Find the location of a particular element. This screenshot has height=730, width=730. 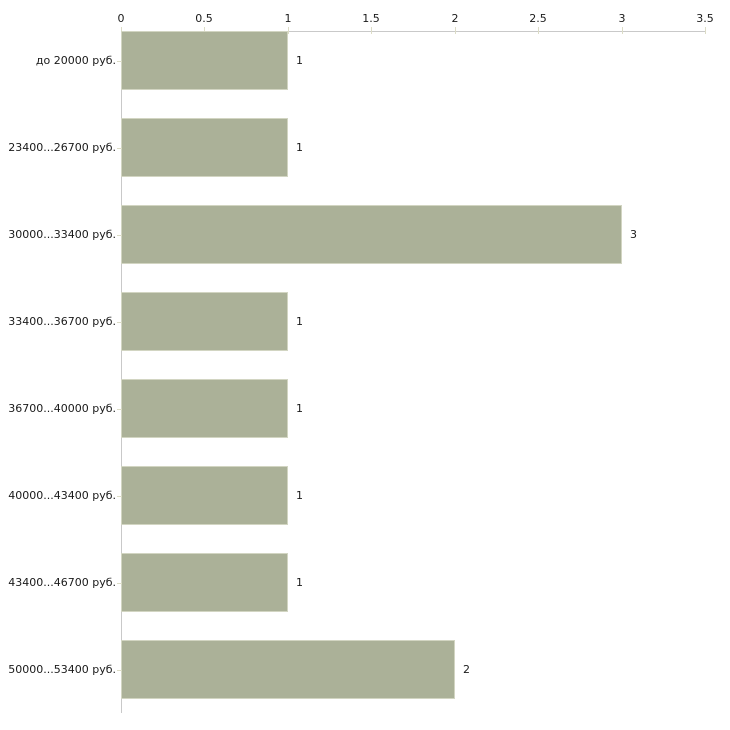

category-label: 23400...26700 руб. is located at coordinates (62, 147).